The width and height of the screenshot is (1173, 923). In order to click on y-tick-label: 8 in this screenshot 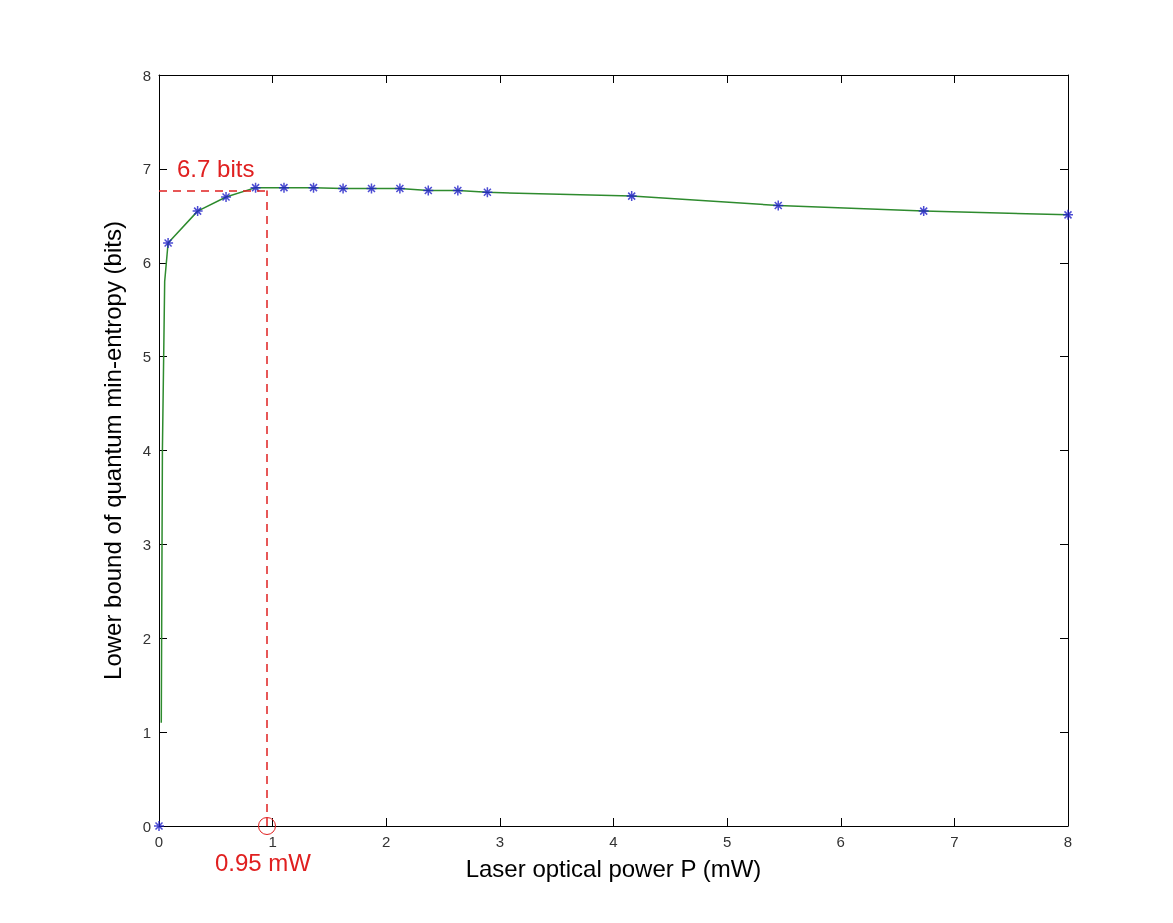, I will do `click(146, 75)`.